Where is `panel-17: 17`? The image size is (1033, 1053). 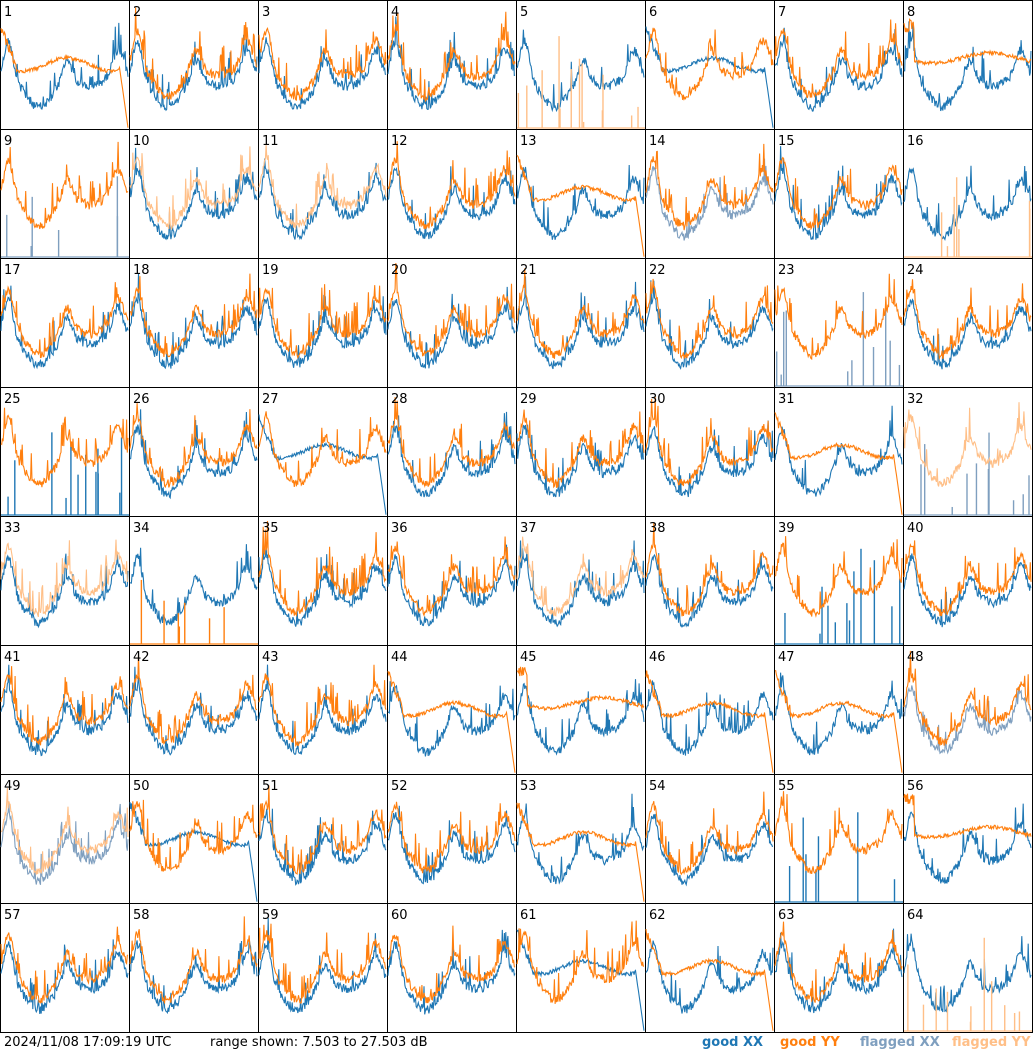 panel-17: 17 is located at coordinates (65, 323).